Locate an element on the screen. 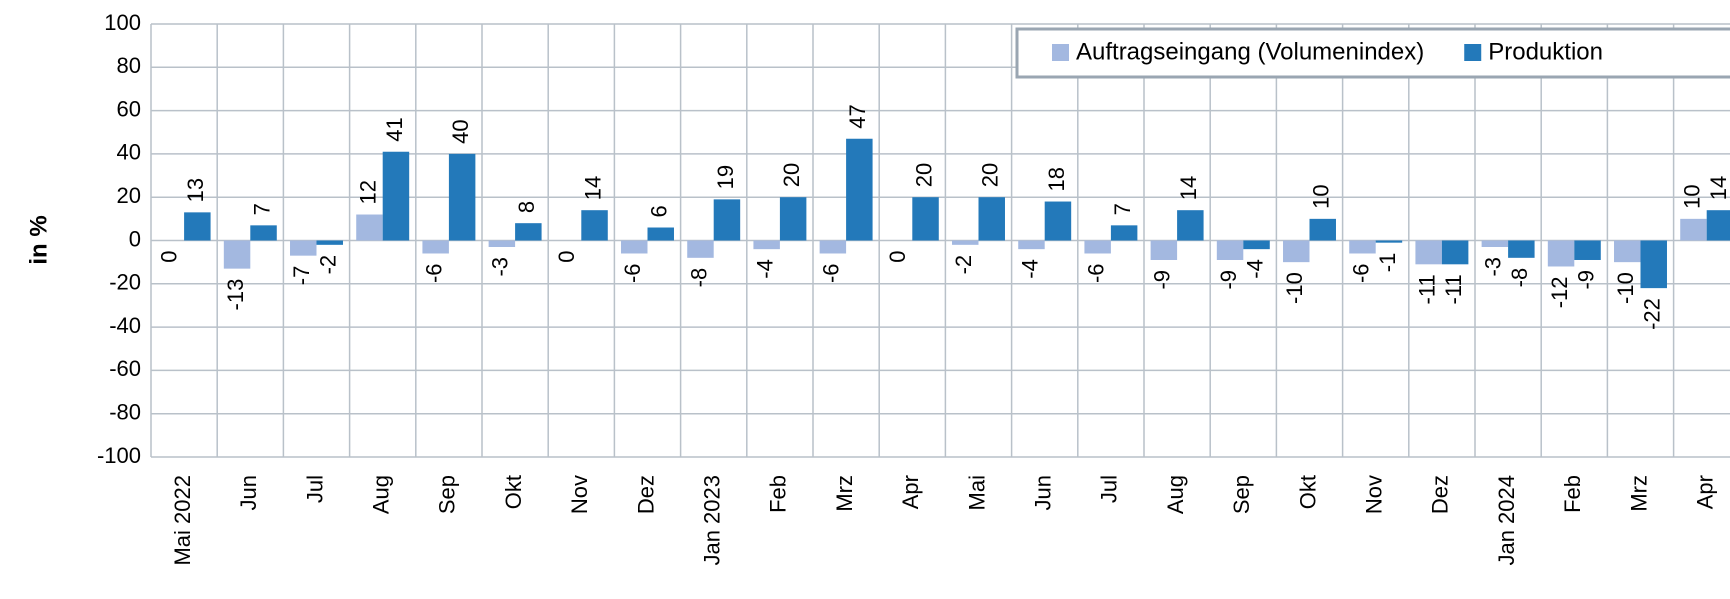  x-tick-label: Jan 2023 is located at coordinates (712, 520).